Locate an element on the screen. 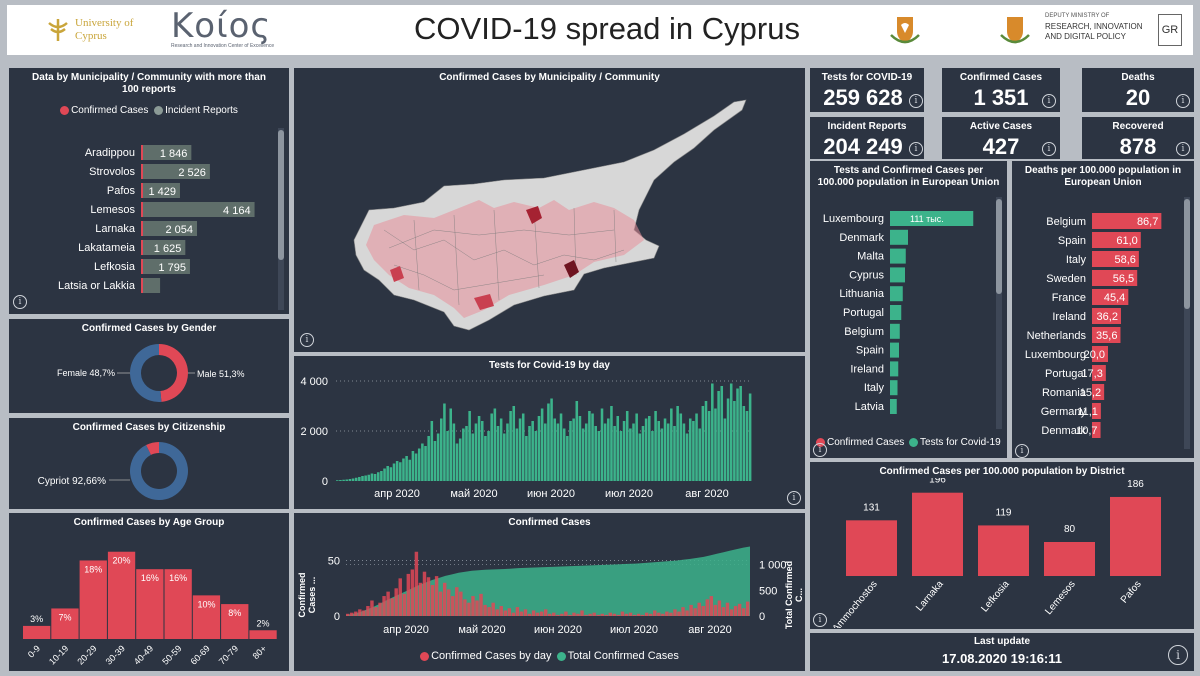 The height and width of the screenshot is (676, 1200). citizenship-slice is located at coordinates (158, 471).